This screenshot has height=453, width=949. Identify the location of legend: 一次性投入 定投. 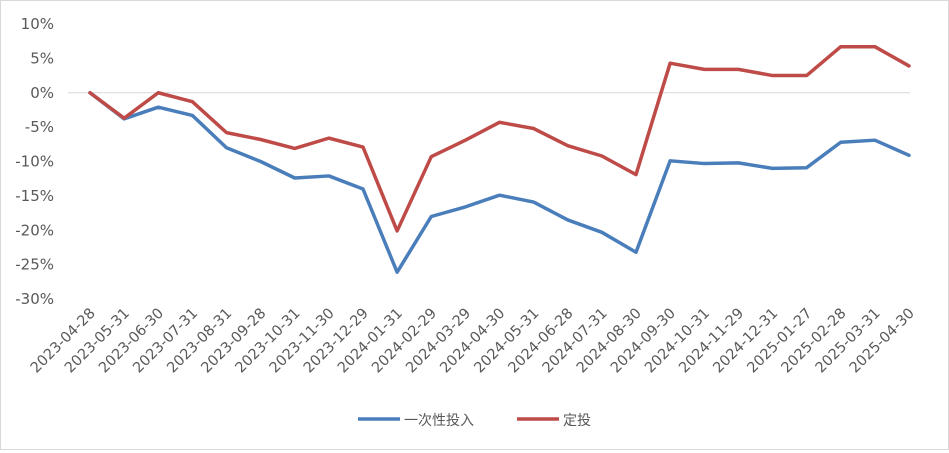
(474, 421).